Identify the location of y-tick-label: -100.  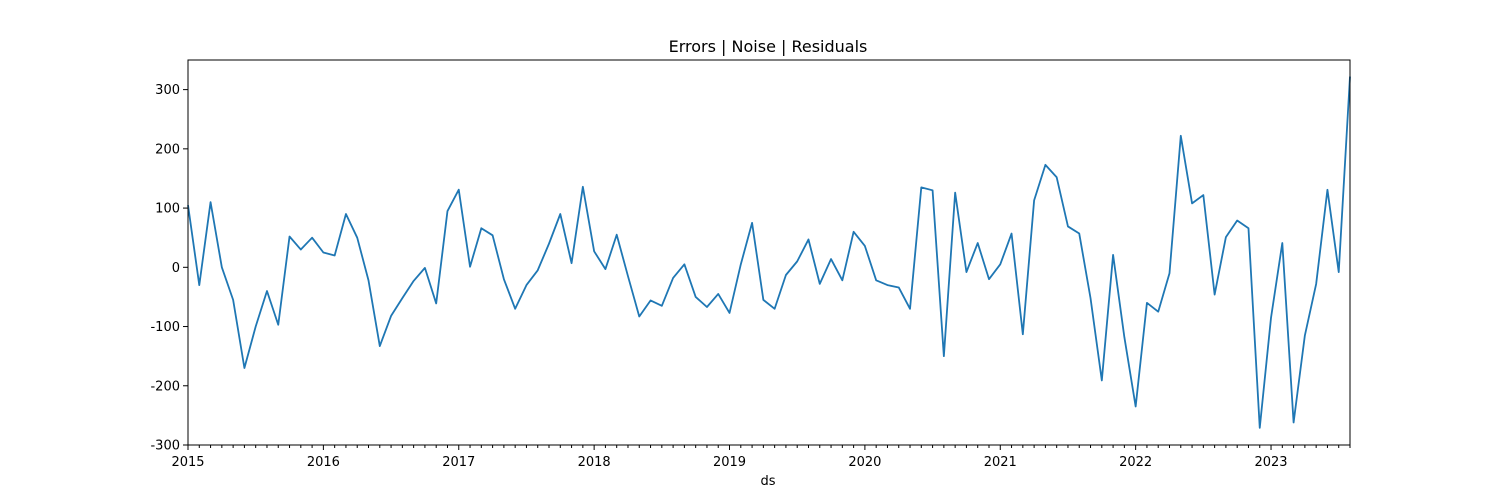
(165, 327).